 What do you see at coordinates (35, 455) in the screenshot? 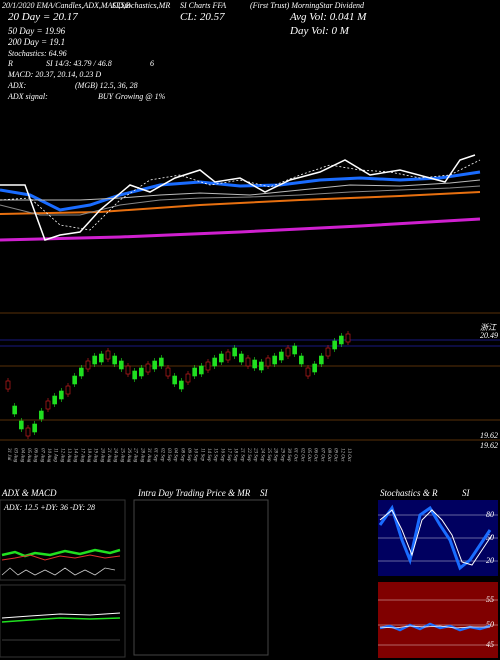
I see `date-label: 06 Aug` at bounding box center [35, 455].